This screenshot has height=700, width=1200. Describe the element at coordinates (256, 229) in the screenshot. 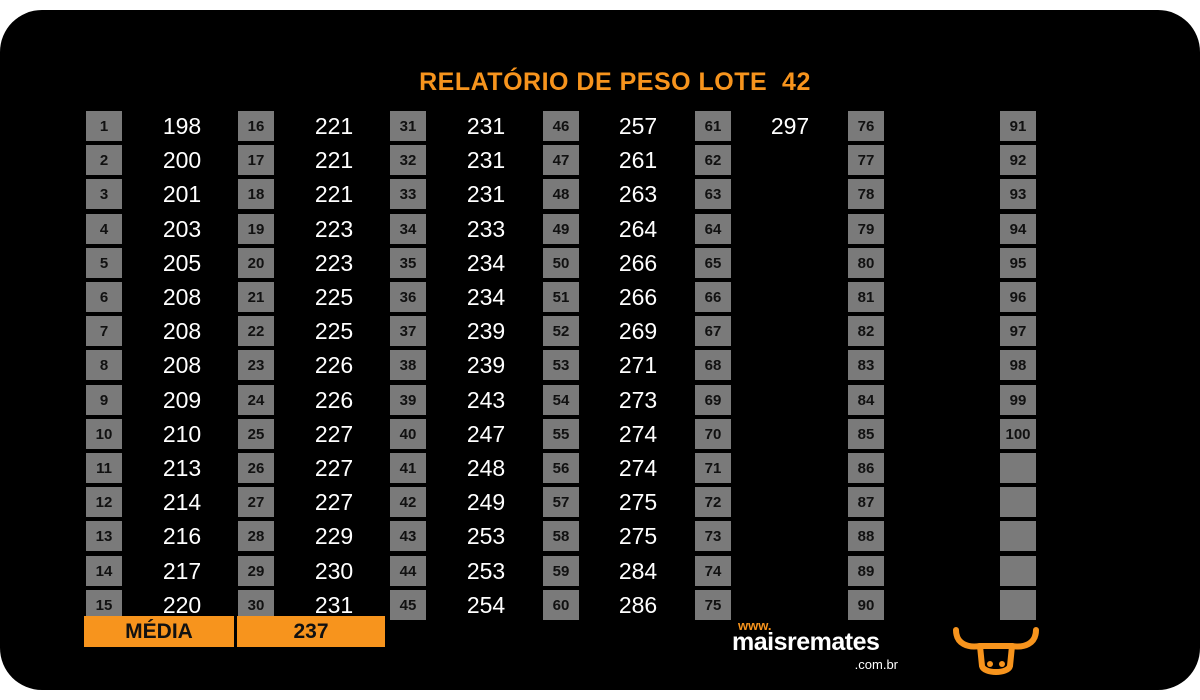

I see `lot-number-box: 19` at that location.